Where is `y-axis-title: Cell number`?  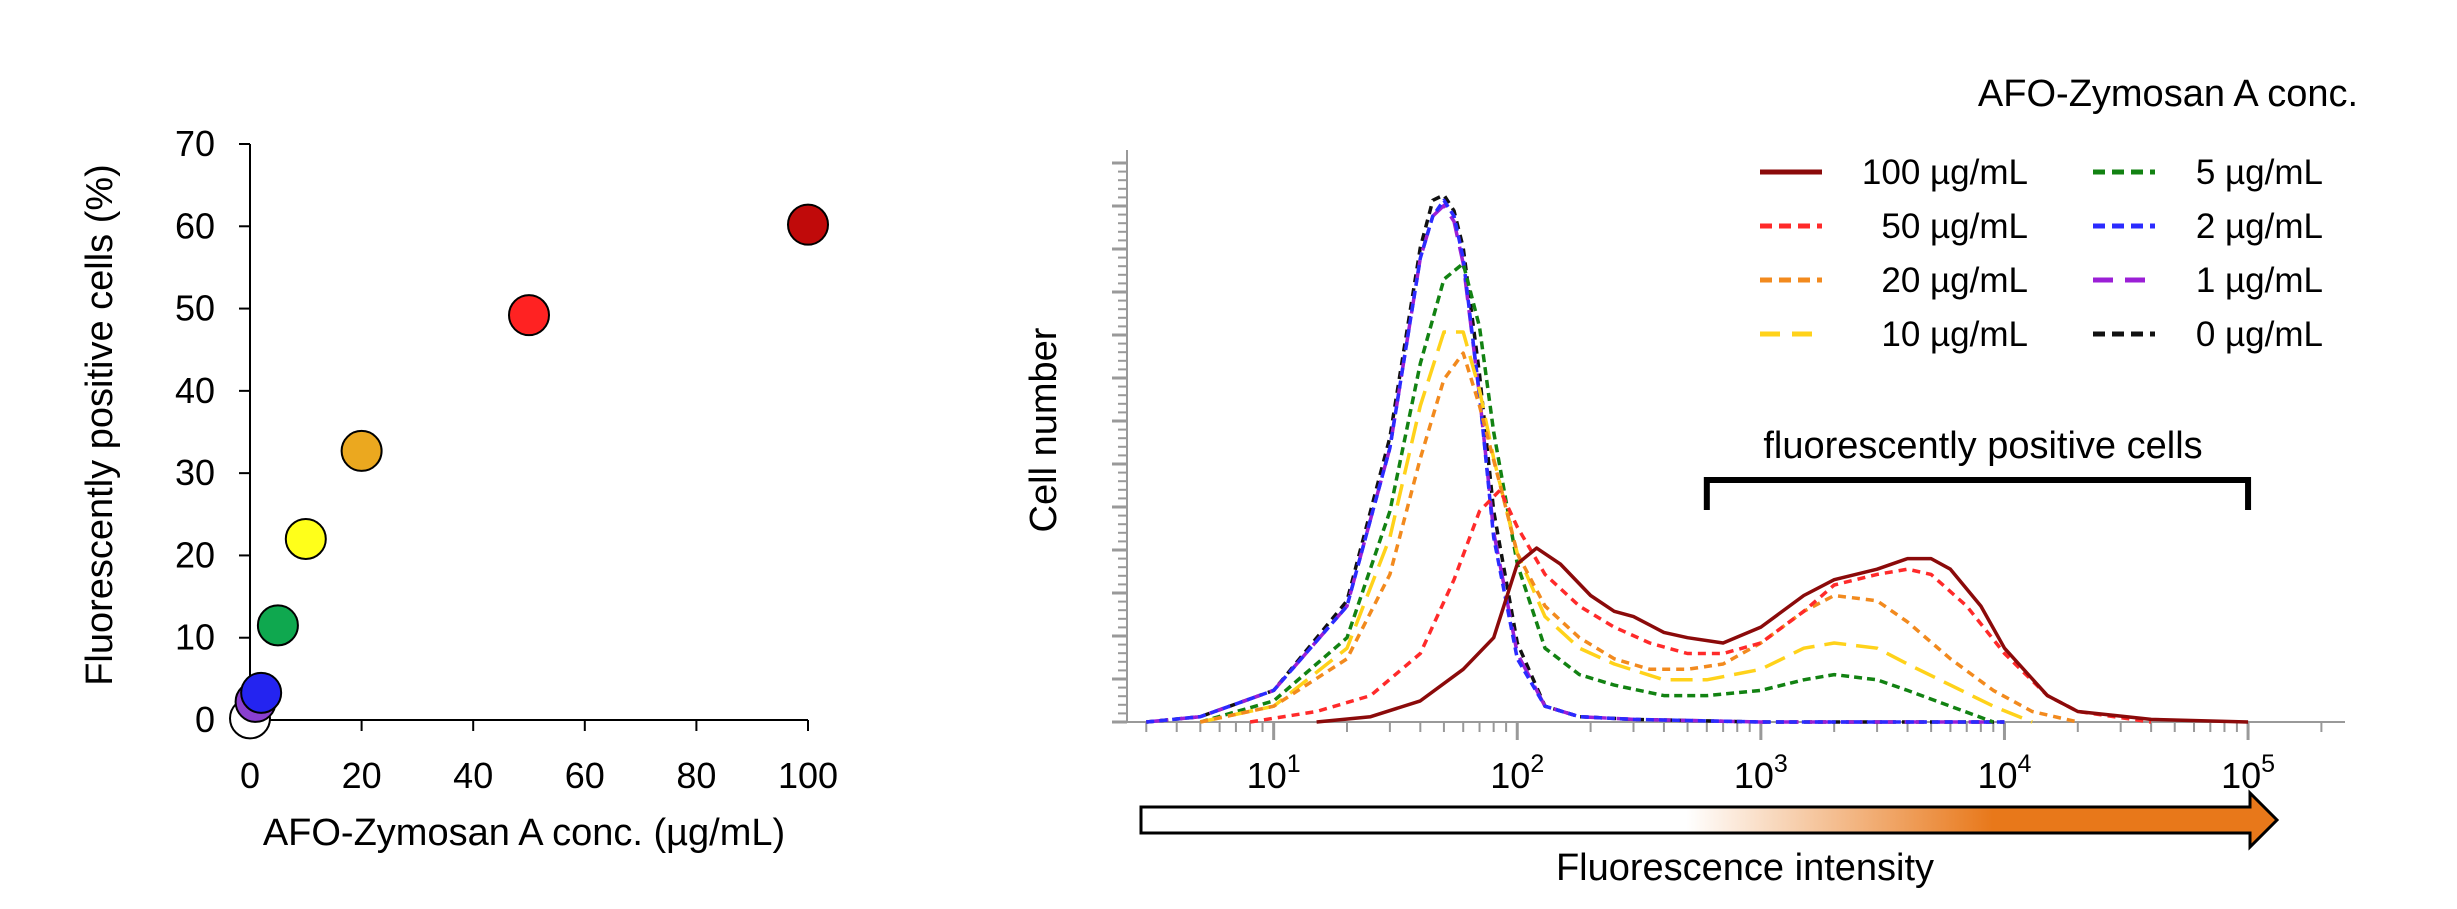 y-axis-title: Cell number is located at coordinates (1044, 429).